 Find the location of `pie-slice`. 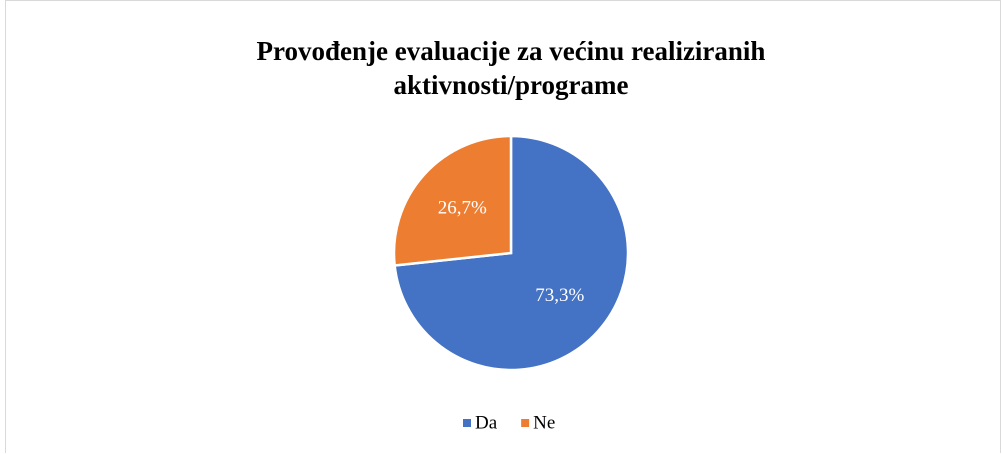

pie-slice is located at coordinates (452, 200).